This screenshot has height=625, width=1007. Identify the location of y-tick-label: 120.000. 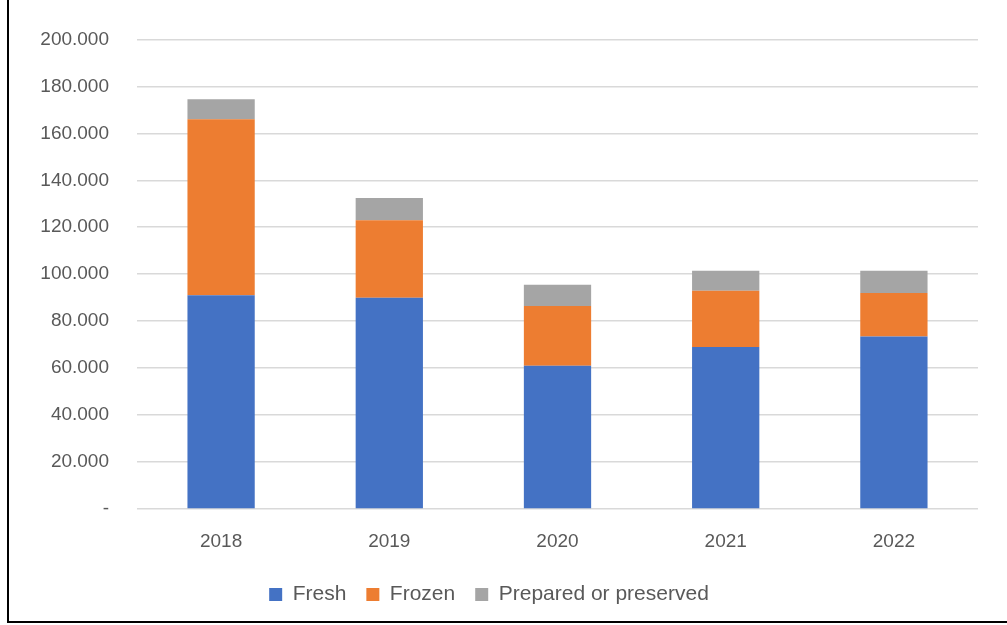
(74, 226).